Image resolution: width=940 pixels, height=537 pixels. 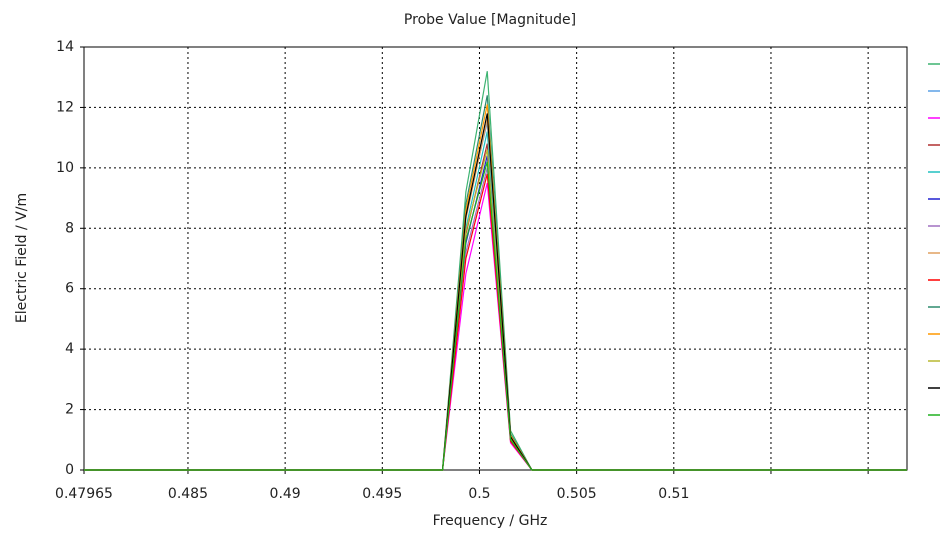 I want to click on x-tick-label: 0.51, so click(x=673, y=494).